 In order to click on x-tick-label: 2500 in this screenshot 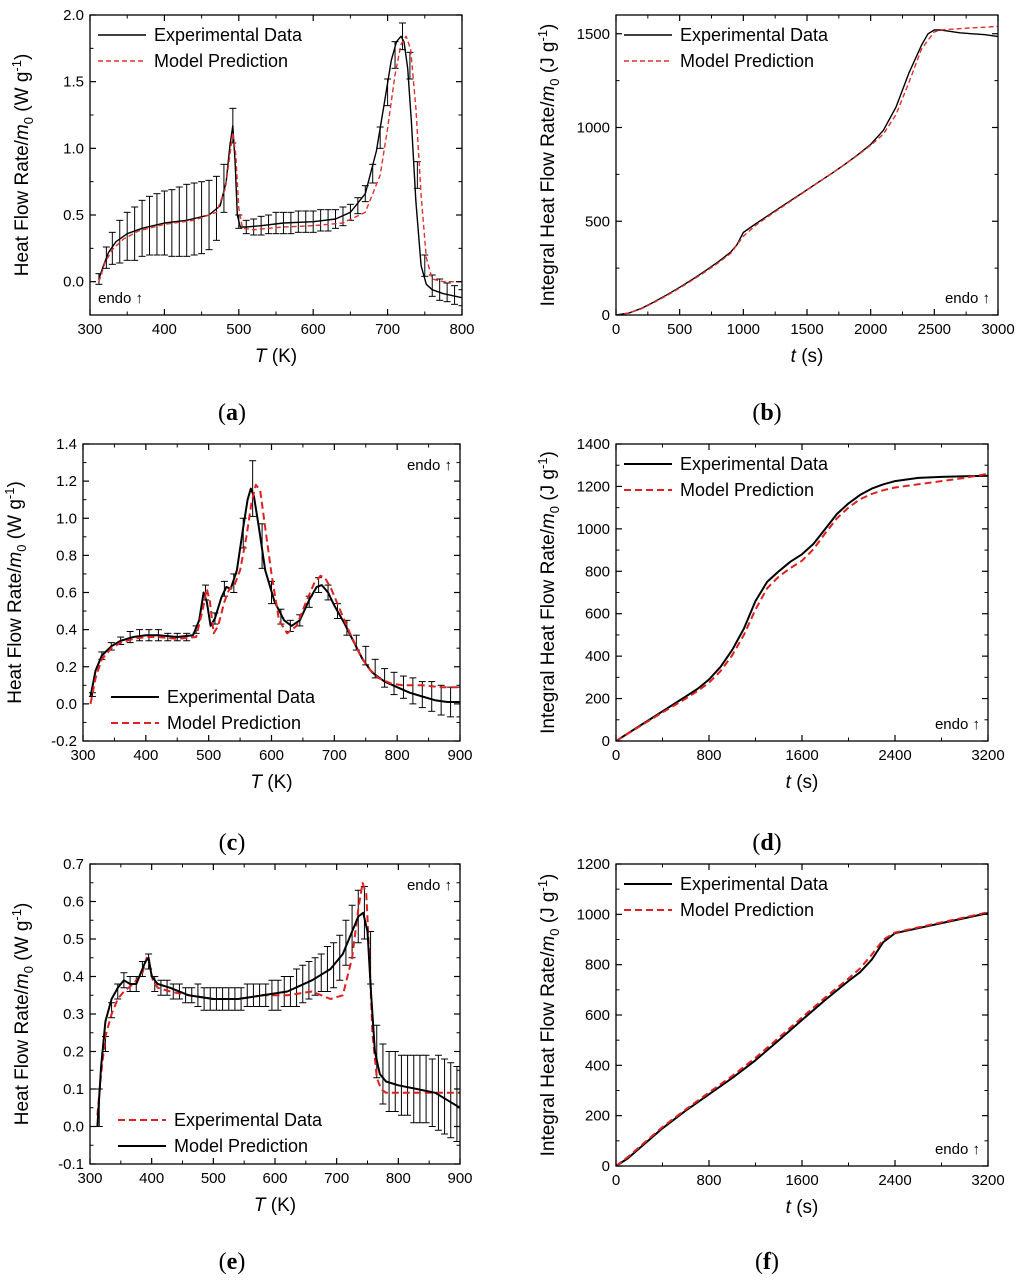, I will do `click(934, 329)`.